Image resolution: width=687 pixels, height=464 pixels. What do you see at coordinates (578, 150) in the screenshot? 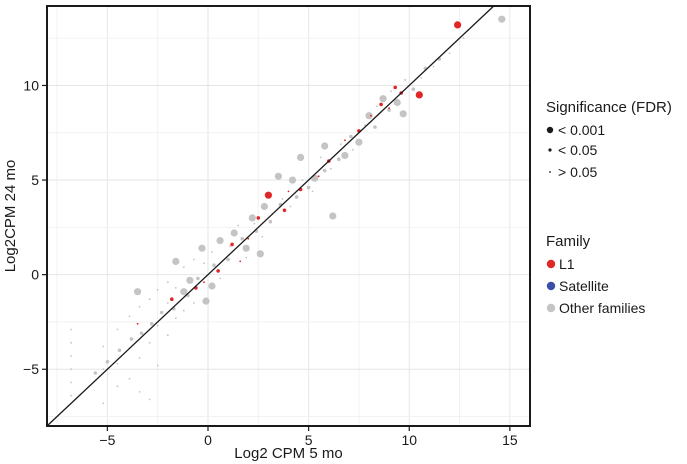
I see `legend-sig-entry-2: < 0.05` at bounding box center [578, 150].